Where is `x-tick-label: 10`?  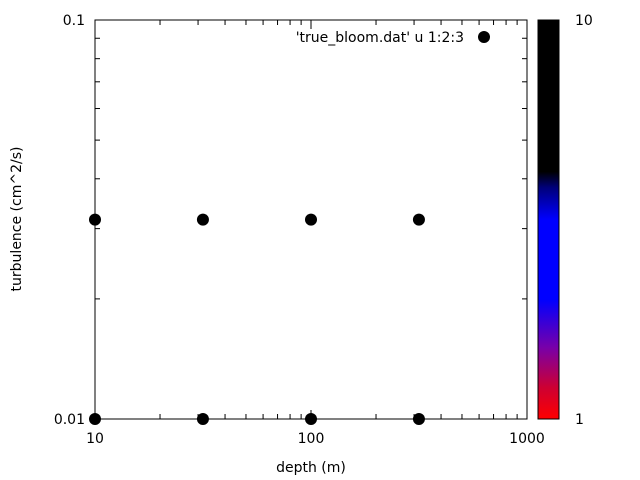 x-tick-label: 10 is located at coordinates (95, 439).